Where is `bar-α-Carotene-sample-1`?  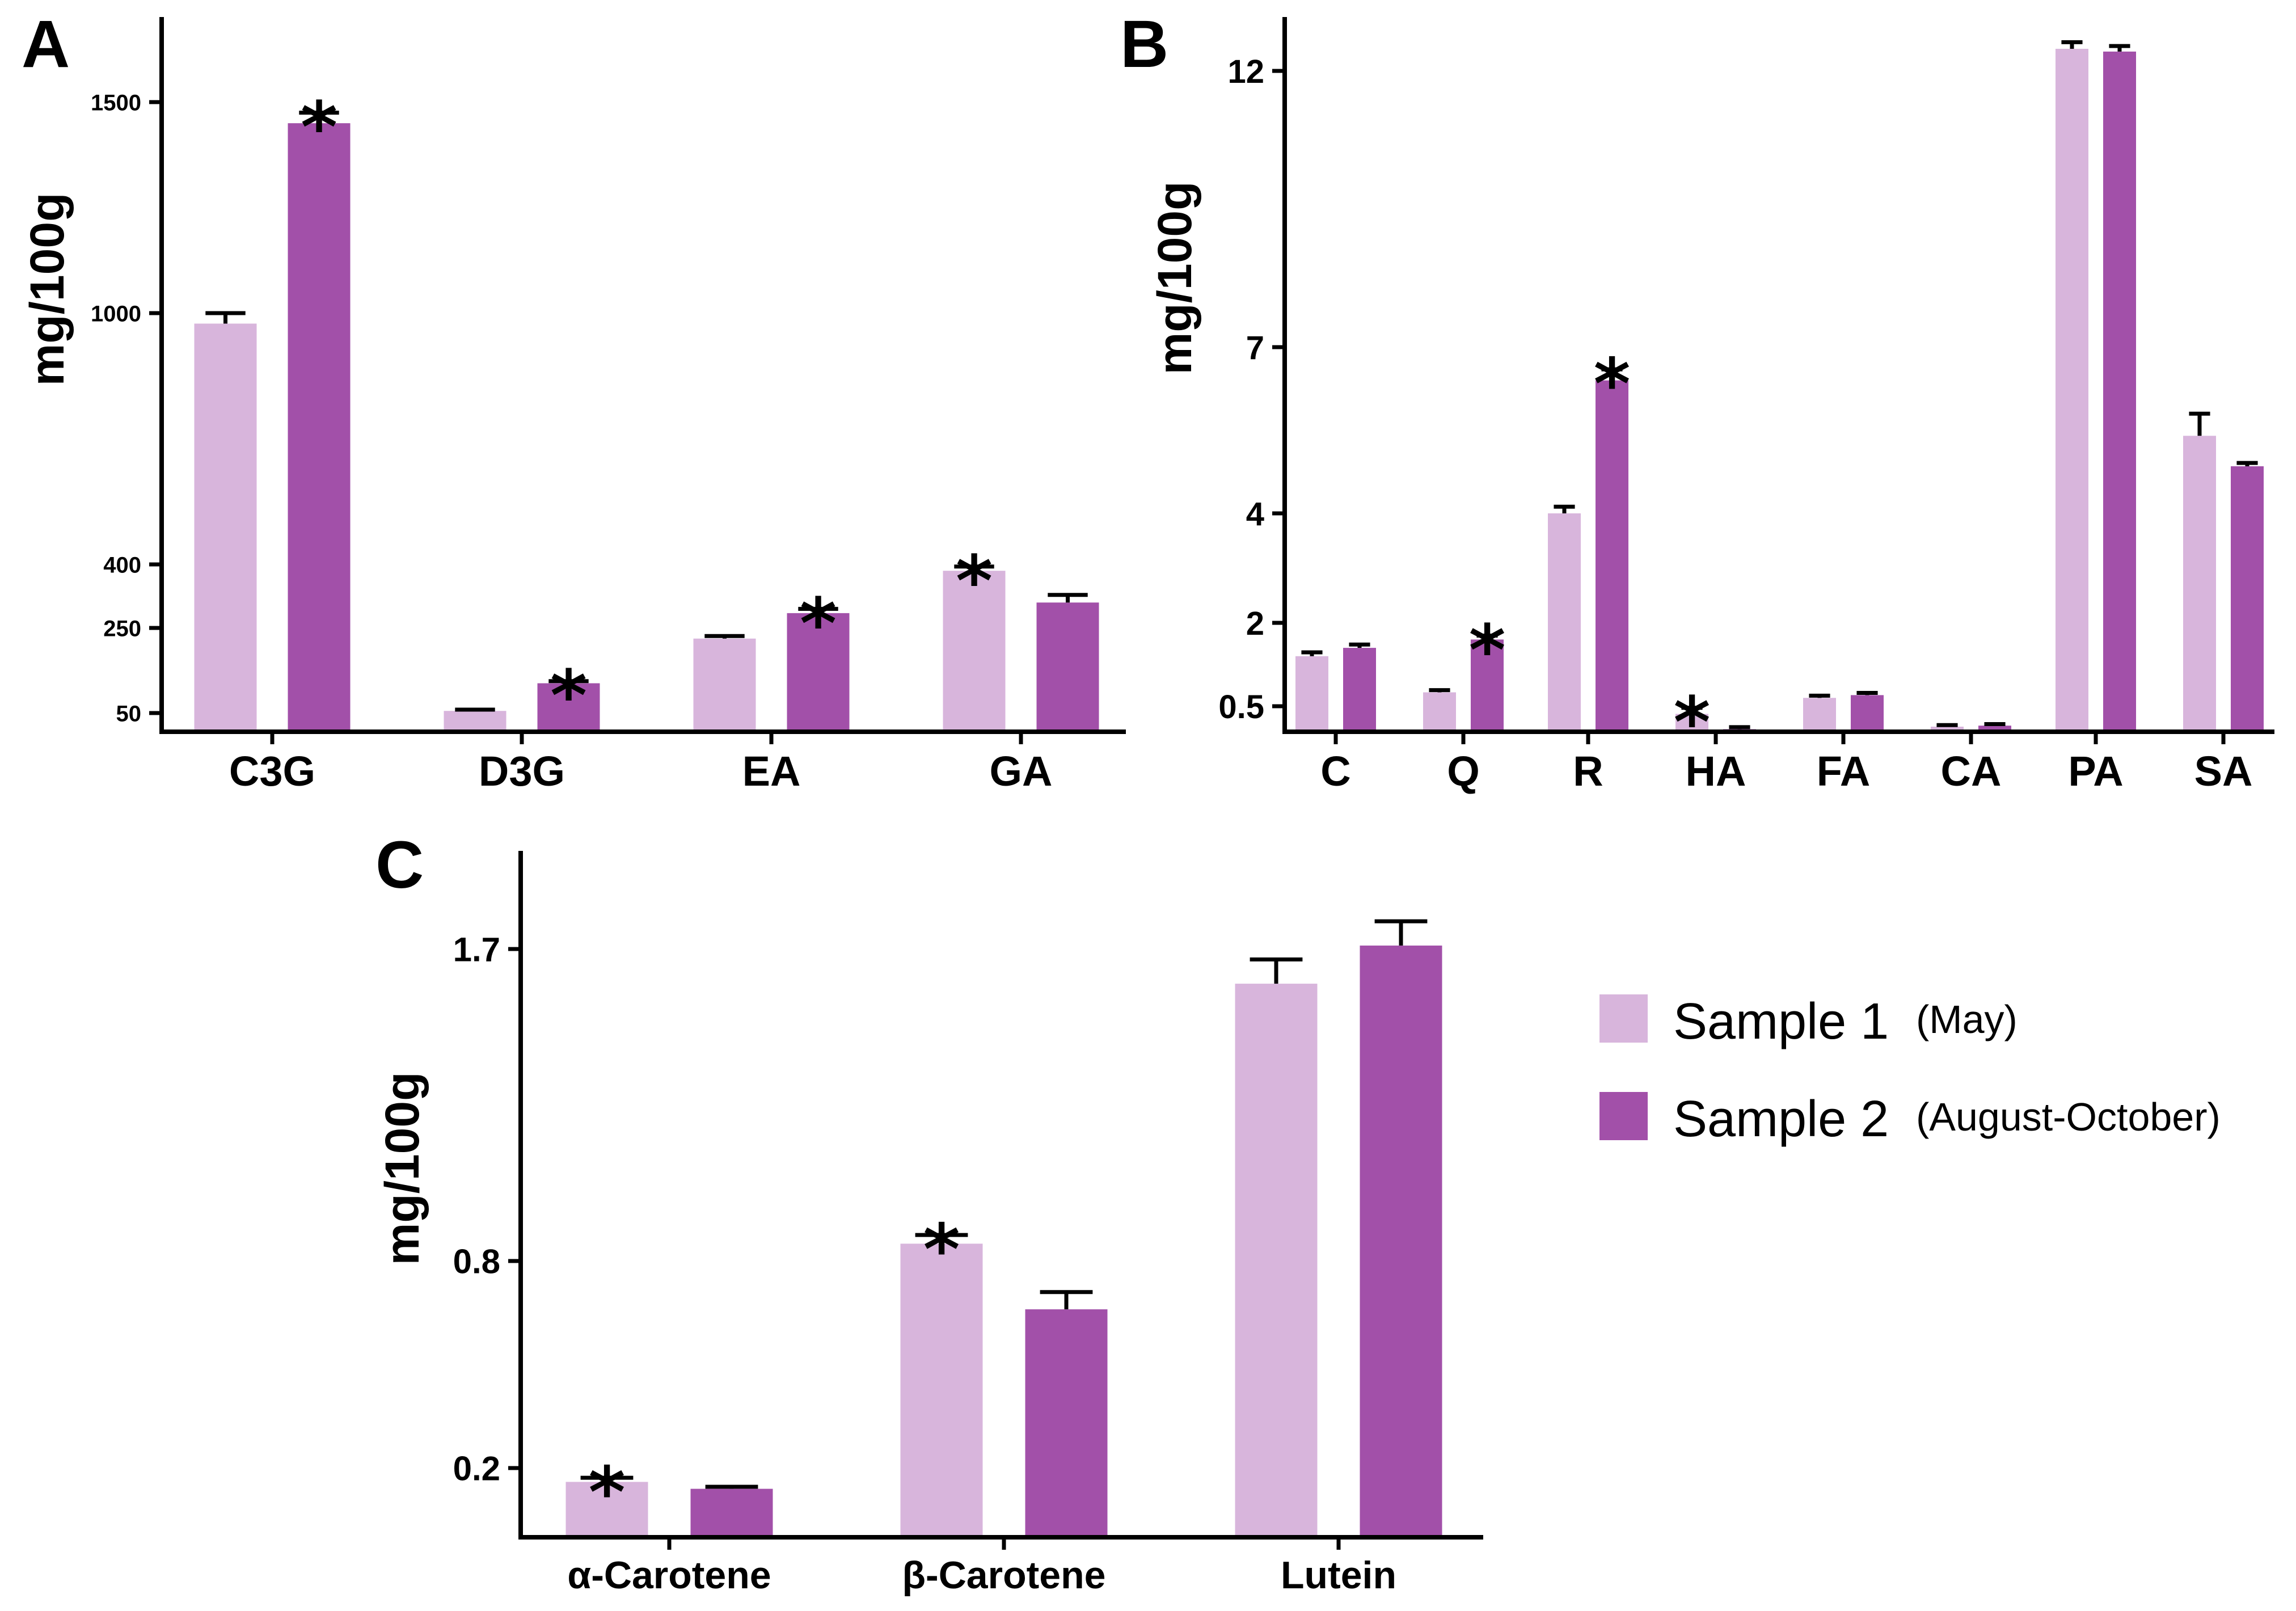
bar-α-Carotene-sample-1 is located at coordinates (606, 1509).